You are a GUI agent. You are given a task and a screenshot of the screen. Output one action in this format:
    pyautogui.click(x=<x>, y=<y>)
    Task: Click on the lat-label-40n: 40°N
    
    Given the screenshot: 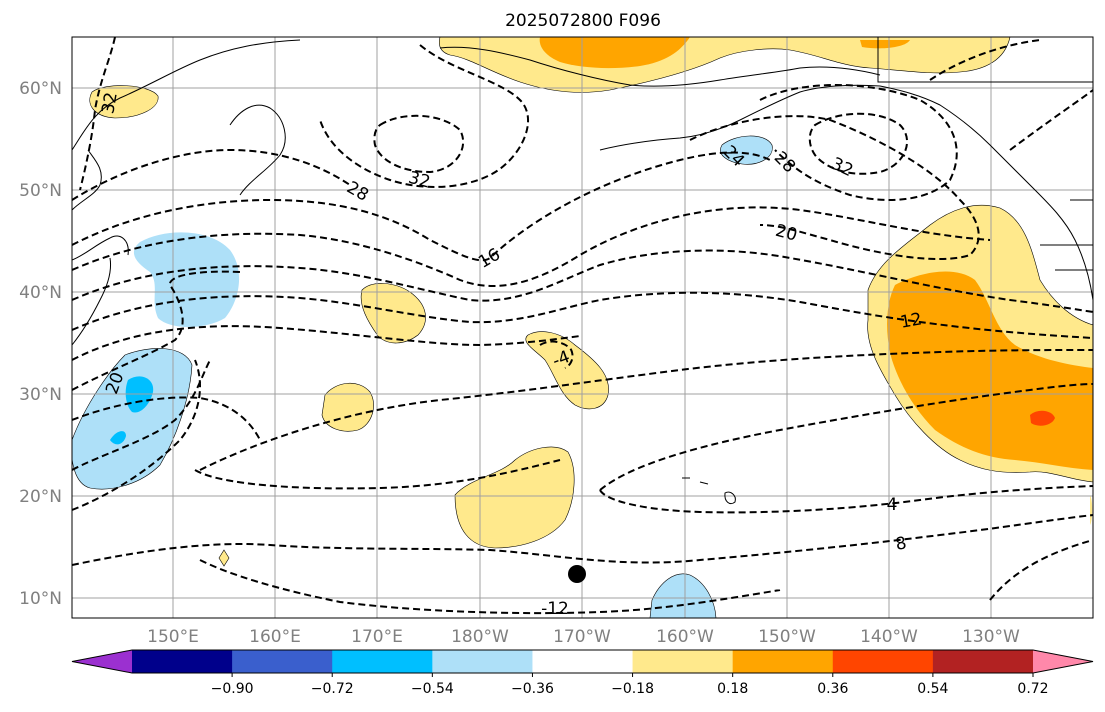 What is the action you would take?
    pyautogui.click(x=40, y=293)
    